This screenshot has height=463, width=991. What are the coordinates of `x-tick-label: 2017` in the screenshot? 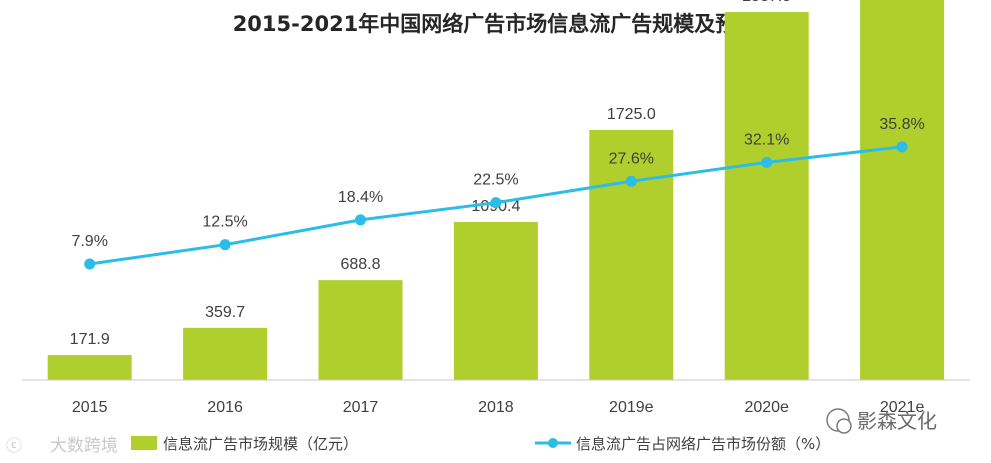 It's located at (361, 407).